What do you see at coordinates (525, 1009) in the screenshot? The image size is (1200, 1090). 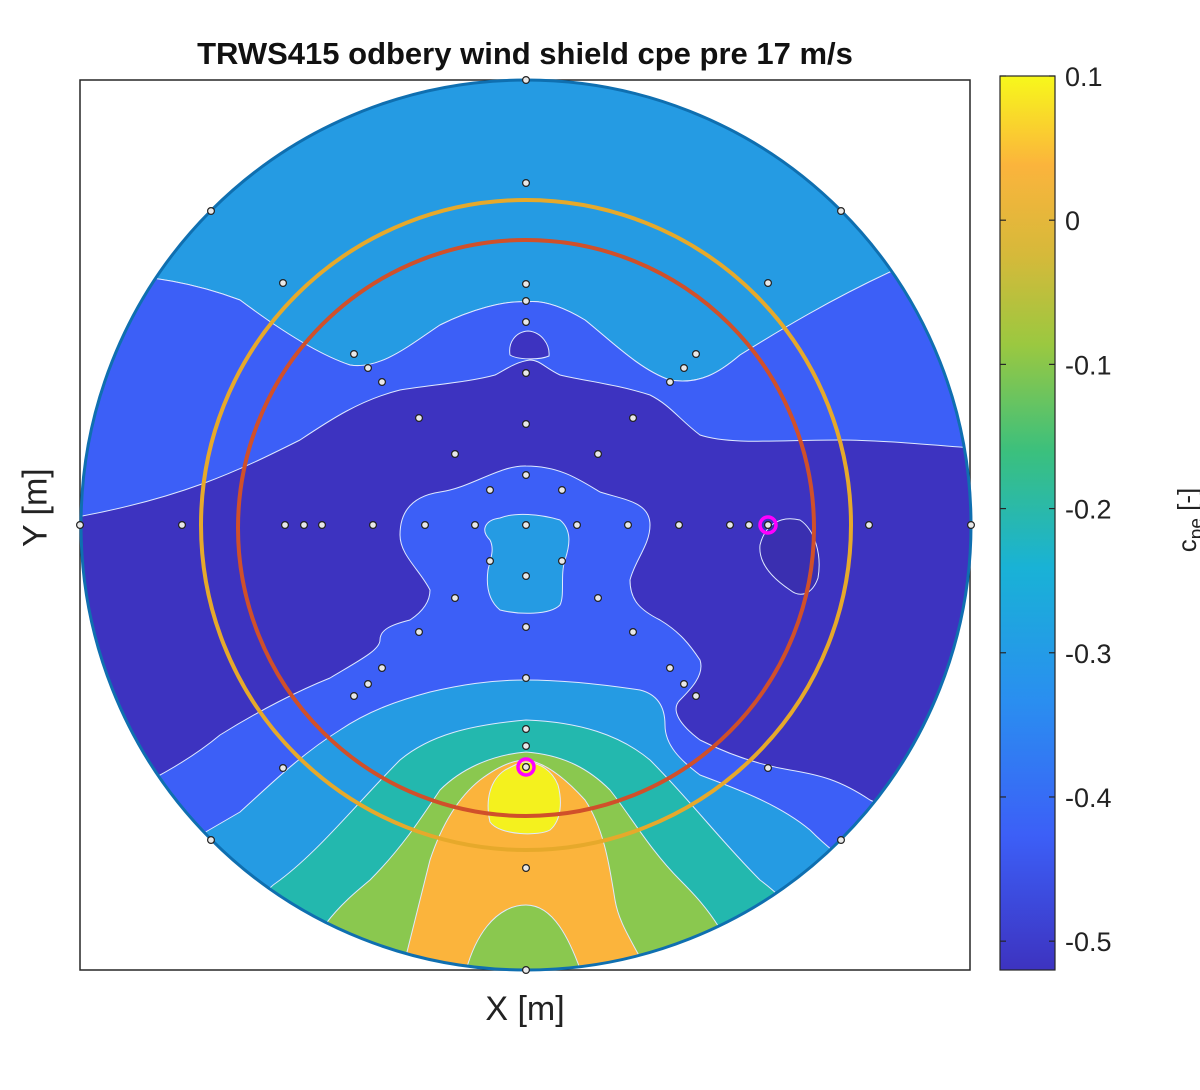 I see `x-axis-label: X [m]` at bounding box center [525, 1009].